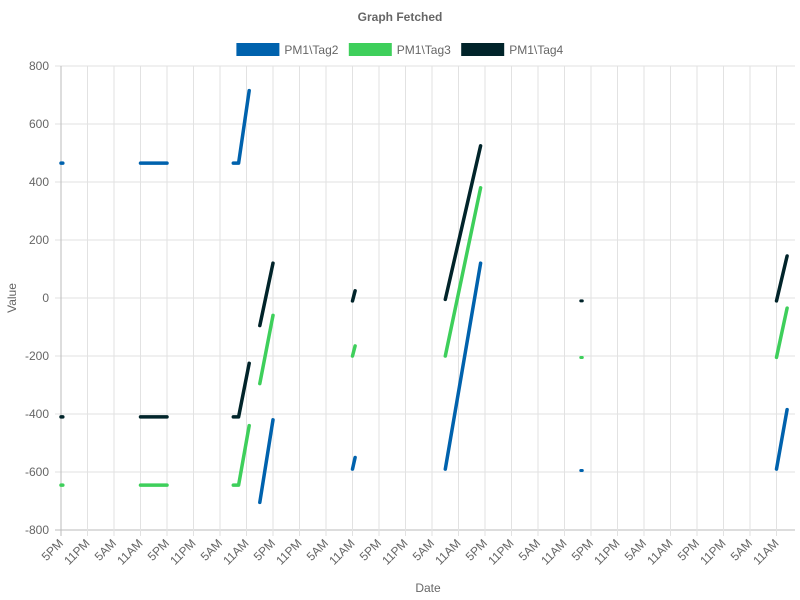 The width and height of the screenshot is (800, 600). I want to click on x-axis-title: Date, so click(428, 588).